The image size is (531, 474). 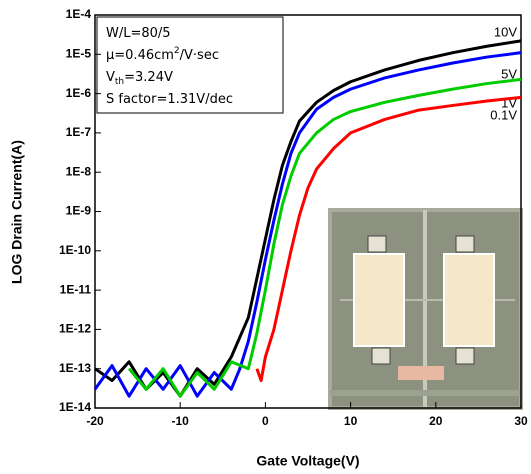 What do you see at coordinates (521, 421) in the screenshot?
I see `x-tick-label: 30` at bounding box center [521, 421].